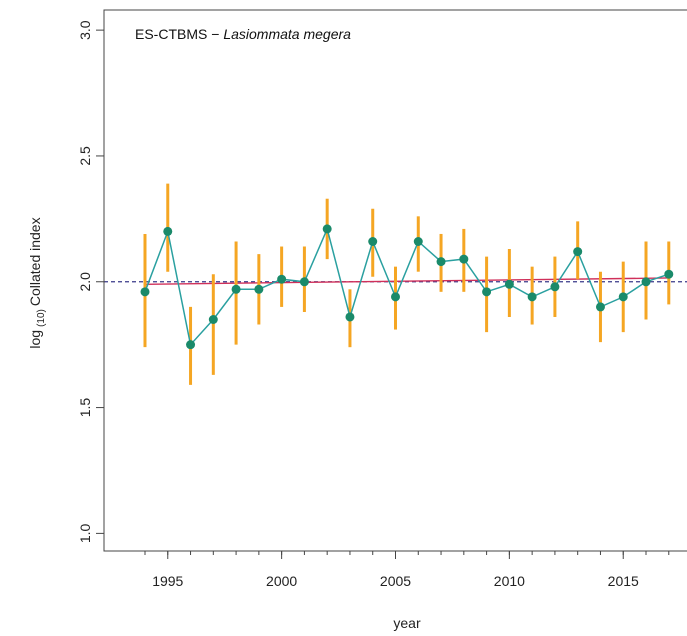 This screenshot has height=636, width=687. Describe the element at coordinates (85, 533) in the screenshot. I see `y-tick-label: 1.0` at that location.